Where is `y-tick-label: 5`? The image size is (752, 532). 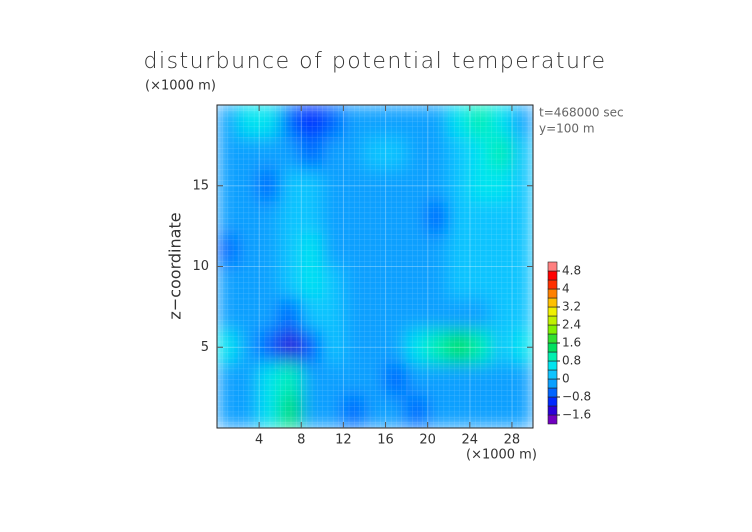 y-tick-label: 5 is located at coordinates (205, 347).